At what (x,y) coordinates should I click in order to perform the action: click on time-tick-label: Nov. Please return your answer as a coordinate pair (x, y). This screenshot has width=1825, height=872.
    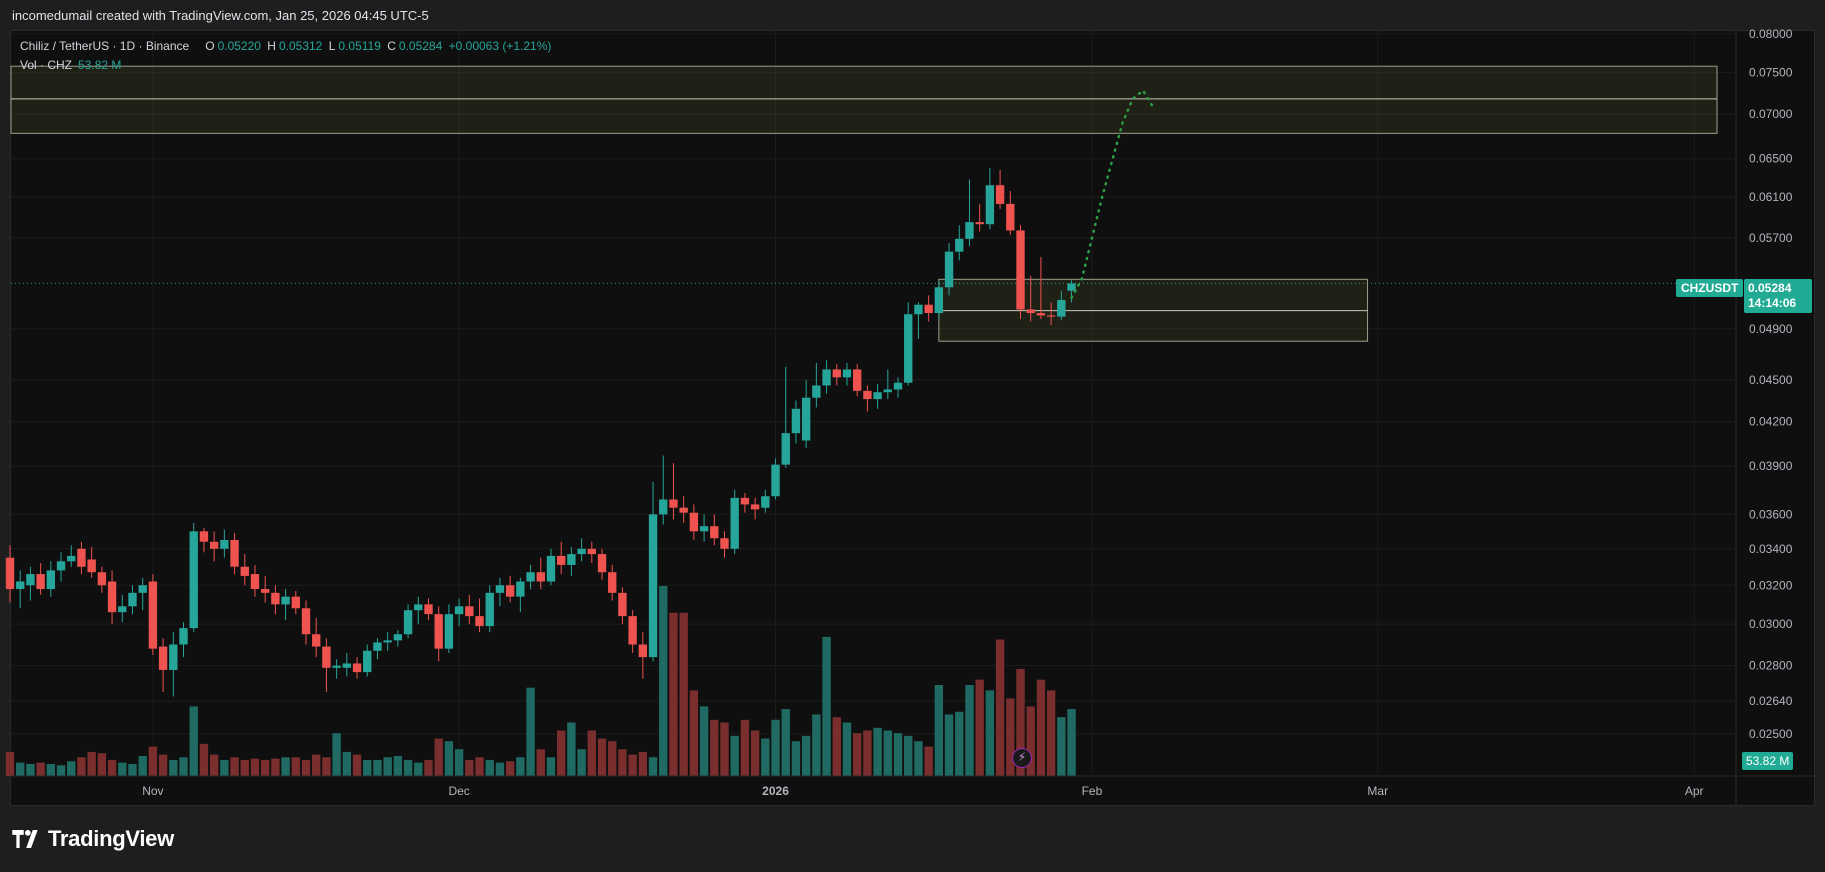
    Looking at the image, I should click on (152, 791).